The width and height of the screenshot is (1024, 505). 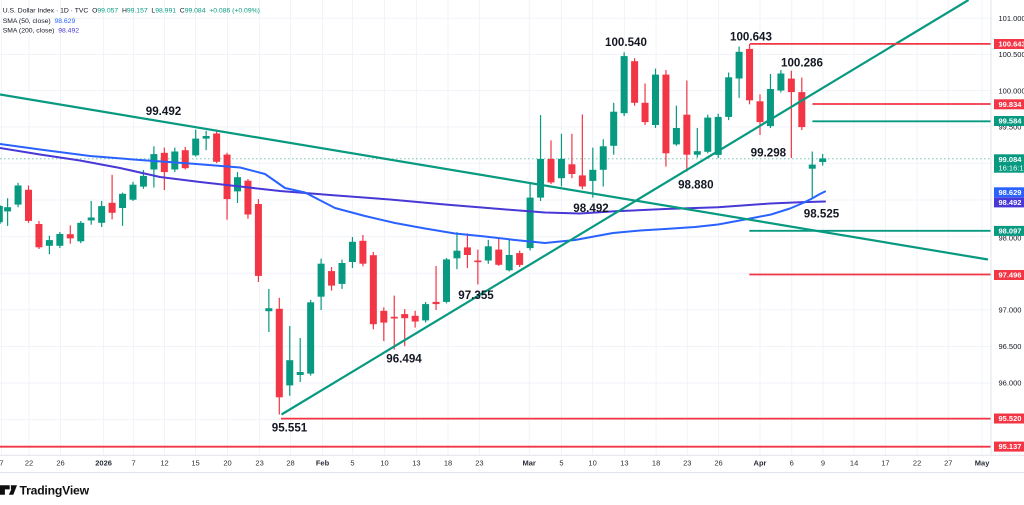 What do you see at coordinates (1010, 346) in the screenshot?
I see `svg-text: 96.500` at bounding box center [1010, 346].